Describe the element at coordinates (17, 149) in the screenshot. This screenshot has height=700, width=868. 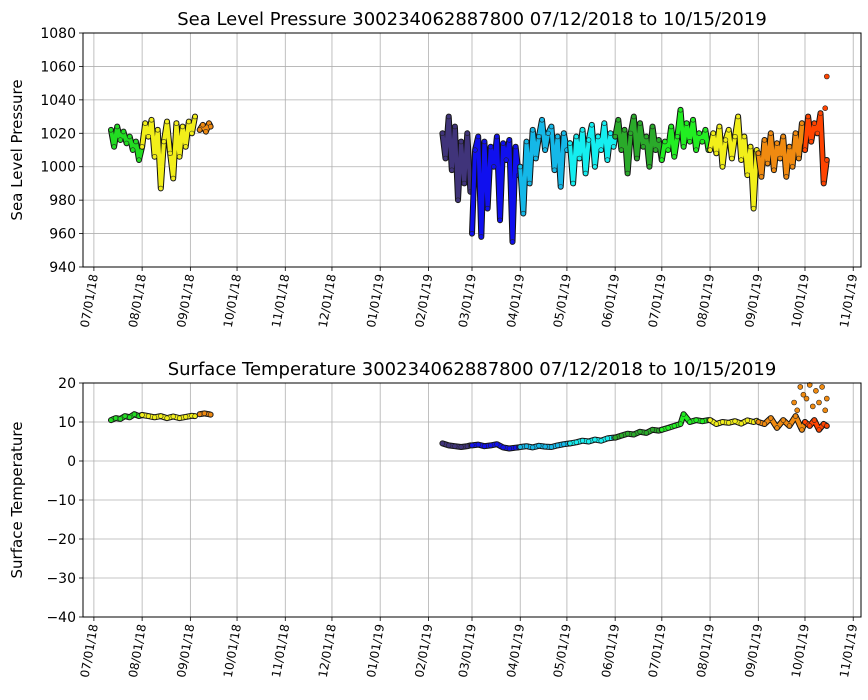
I see `y-axis-label: Sea Level Pressure` at that location.